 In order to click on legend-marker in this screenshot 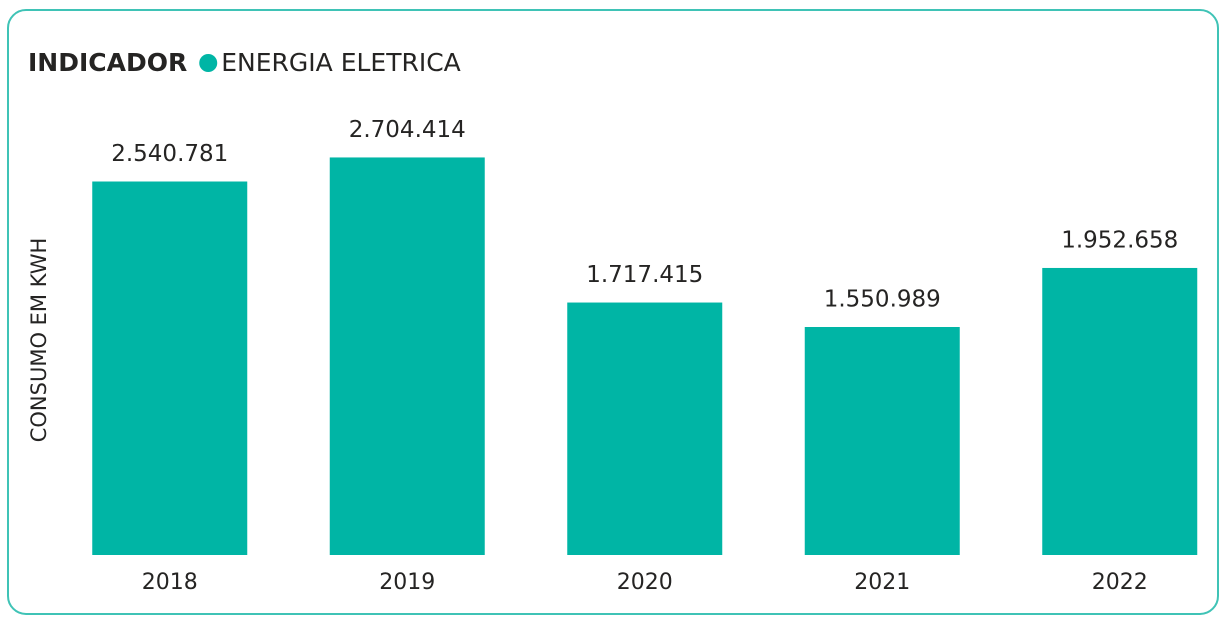, I will do `click(208, 63)`.